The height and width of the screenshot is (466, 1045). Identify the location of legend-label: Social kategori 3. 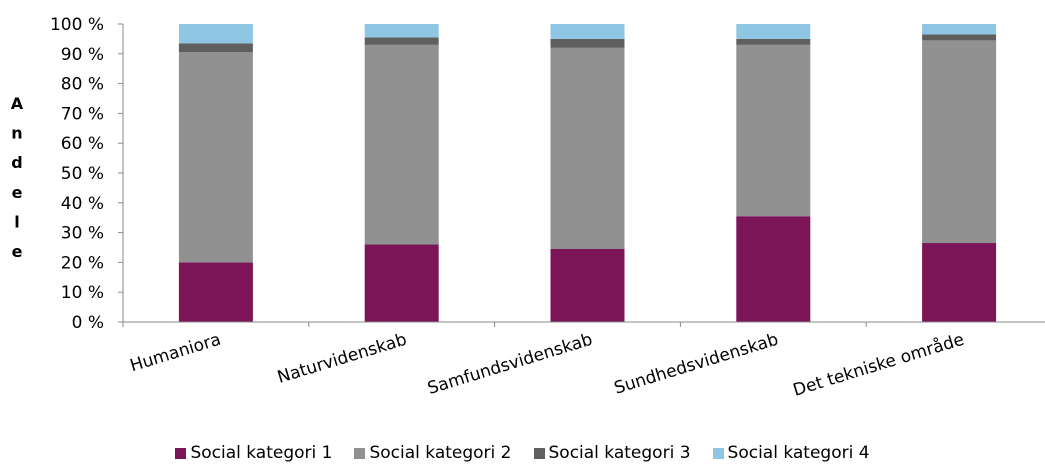
(619, 453).